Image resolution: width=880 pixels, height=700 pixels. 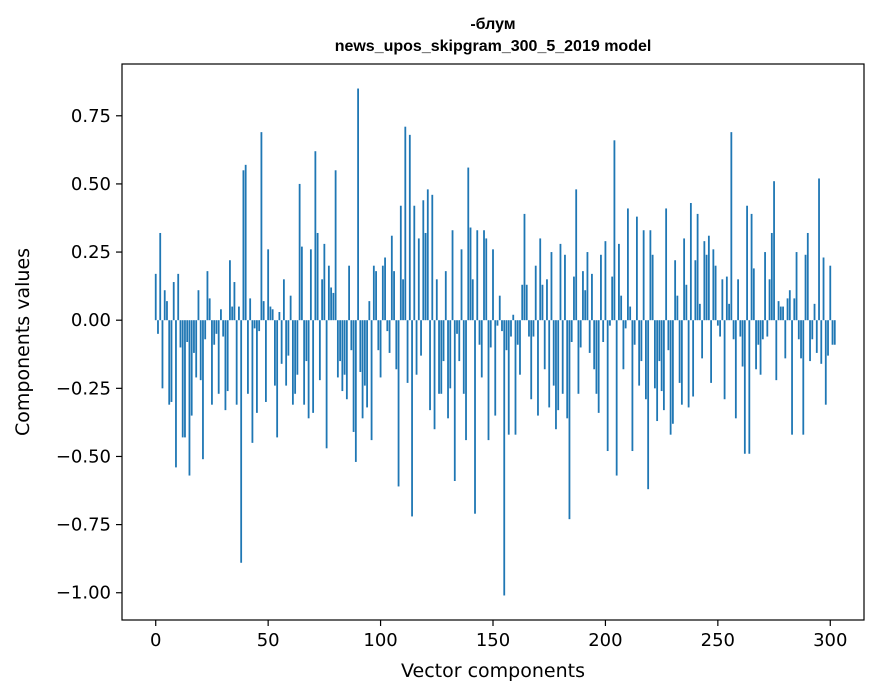 What do you see at coordinates (268, 640) in the screenshot?
I see `x-tick-label: 50` at bounding box center [268, 640].